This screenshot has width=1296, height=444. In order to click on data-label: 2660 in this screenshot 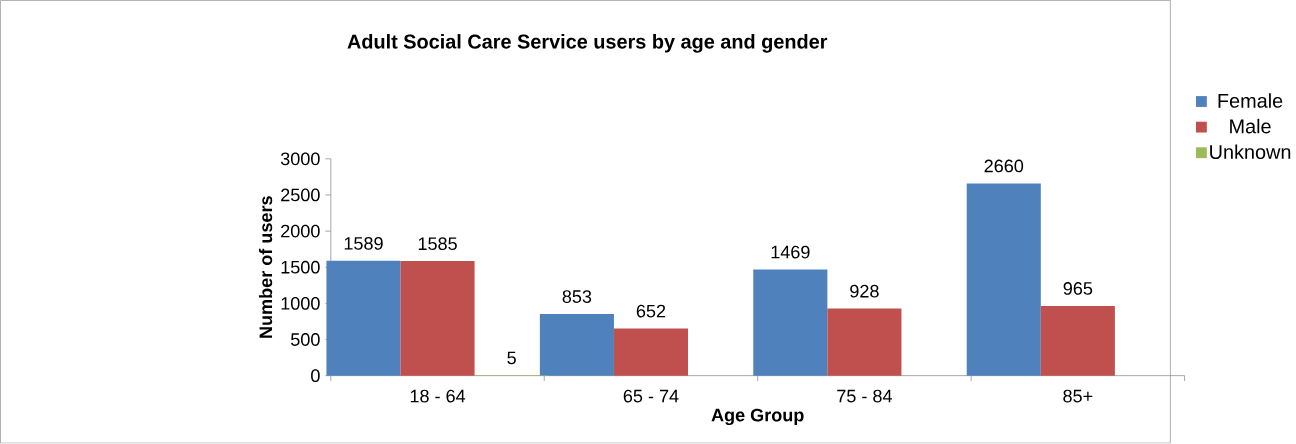, I will do `click(1004, 166)`.